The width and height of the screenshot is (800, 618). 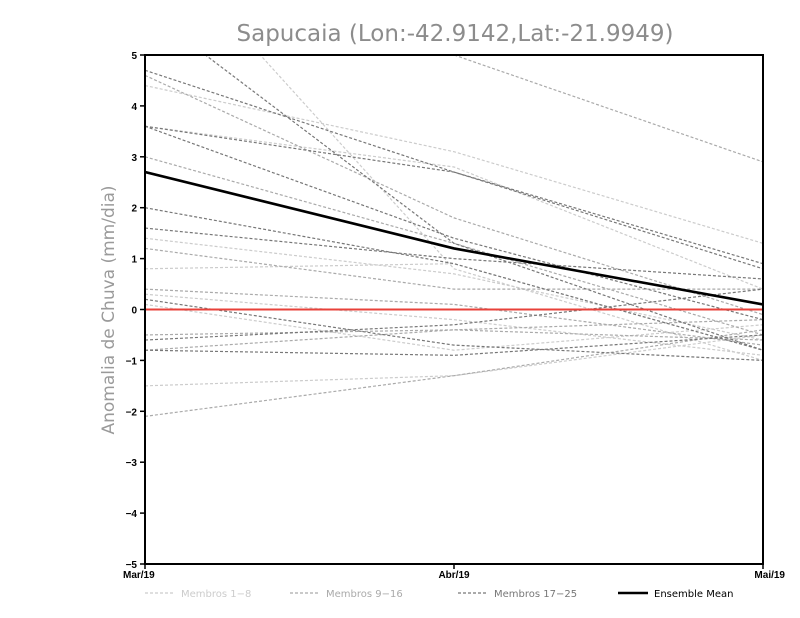 What do you see at coordinates (132, 463) in the screenshot?
I see `y-tick-label: −3` at bounding box center [132, 463].